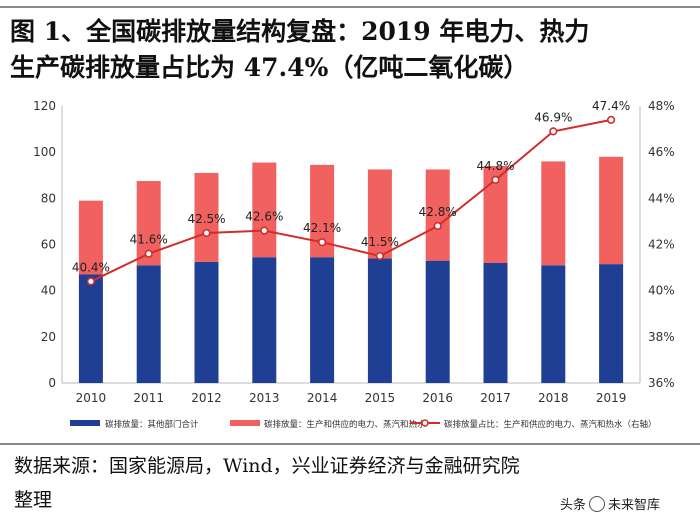  I want to click on share-data-label: 46.9%, so click(553, 117).